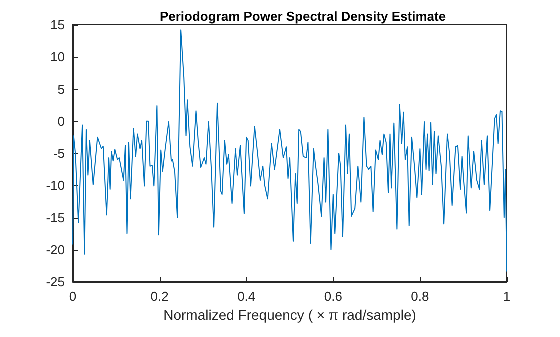 The width and height of the screenshot is (560, 337). Describe the element at coordinates (59, 153) in the screenshot. I see `y-tick-label: -5` at that location.